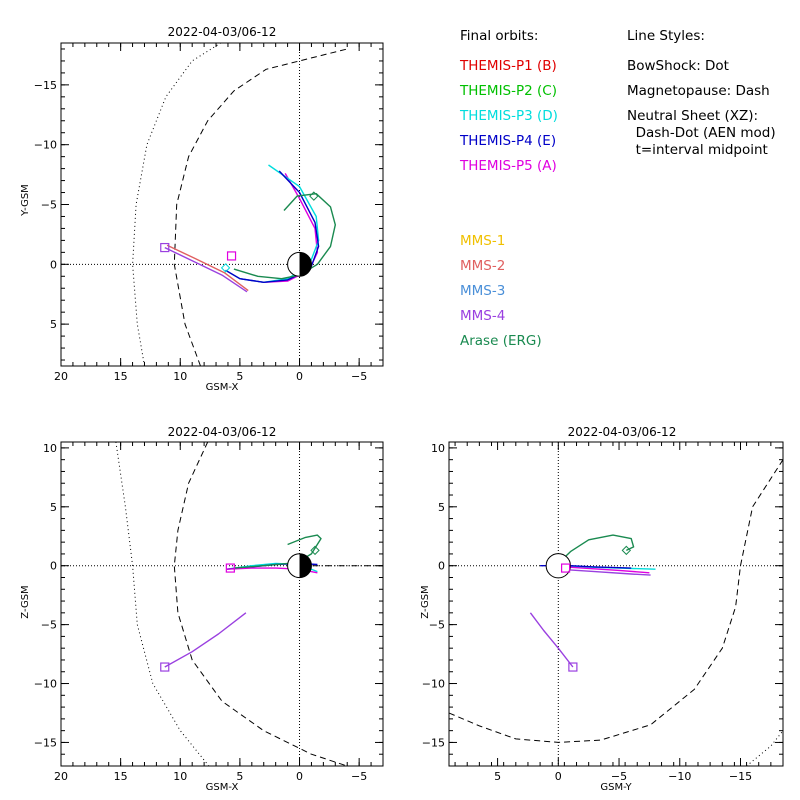 The image size is (800, 800). Describe the element at coordinates (508, 166) in the screenshot. I see `legend-probe-p5: THEMIS-P5 (A)` at that location.